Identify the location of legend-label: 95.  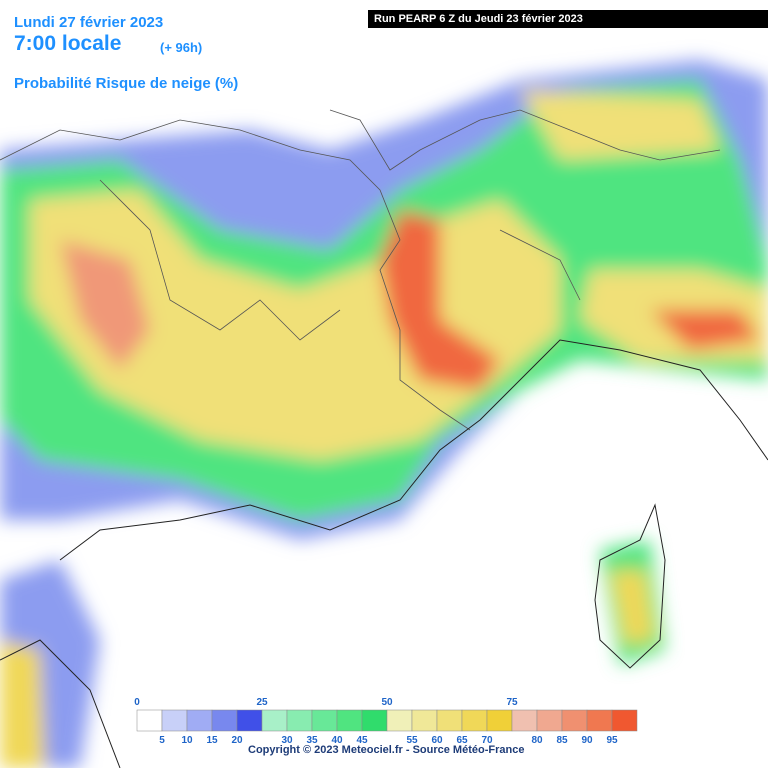
(612, 740).